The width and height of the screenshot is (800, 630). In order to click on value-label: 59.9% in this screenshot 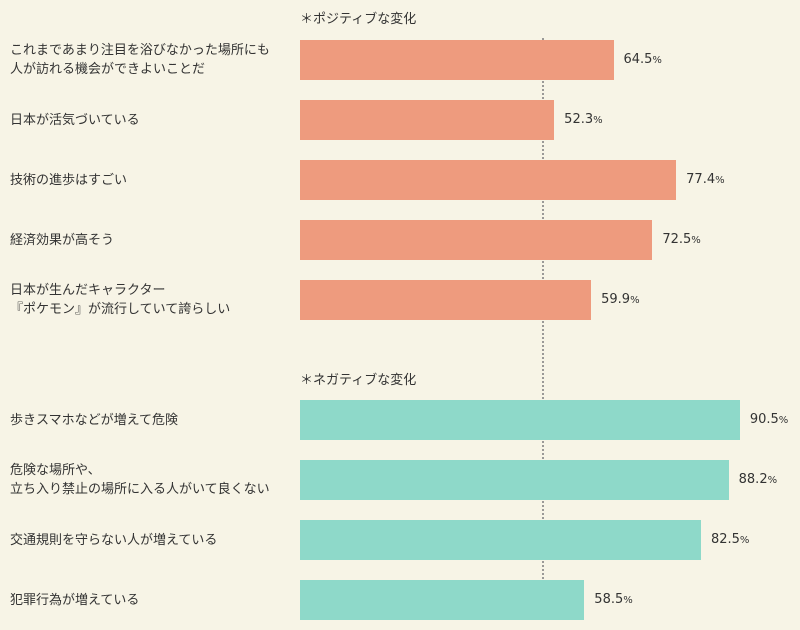, I will do `click(620, 299)`.